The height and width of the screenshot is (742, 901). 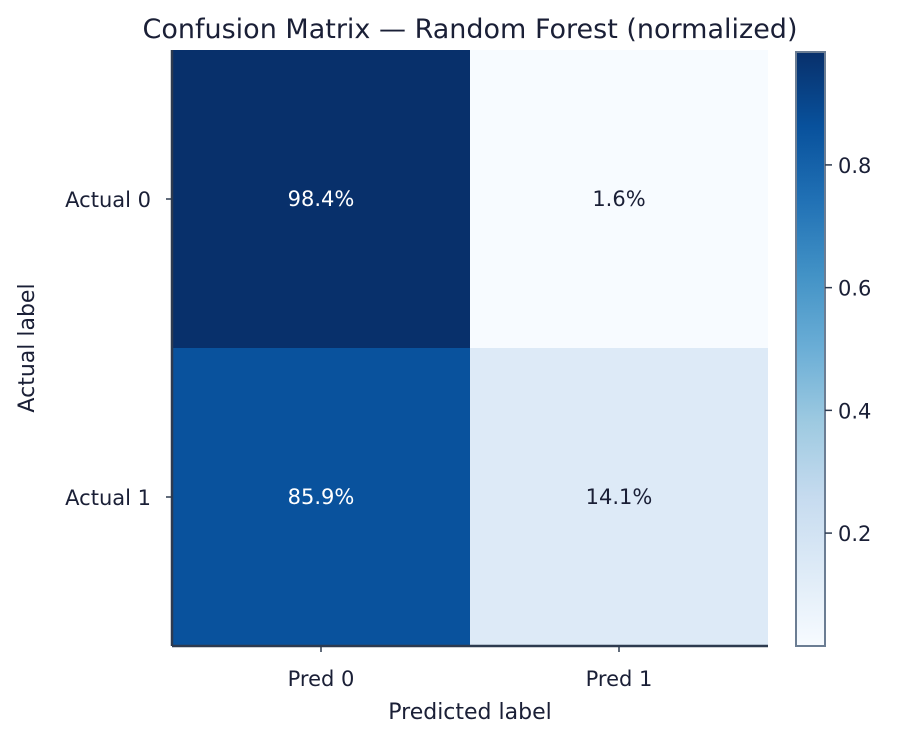 What do you see at coordinates (619, 679) in the screenshot?
I see `x-tick-label: Pred 1` at bounding box center [619, 679].